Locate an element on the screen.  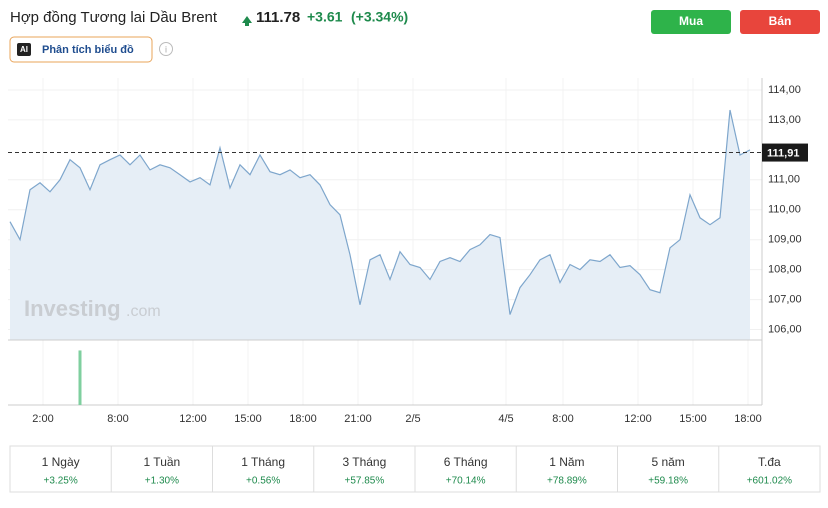
y-tick-label: 109,00 is located at coordinates (785, 240).